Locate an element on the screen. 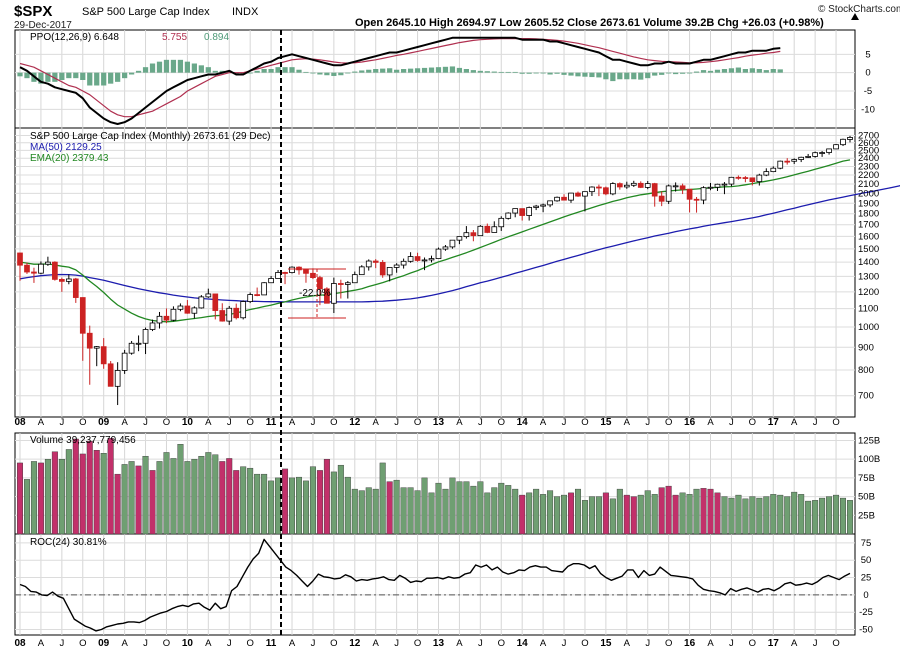 This screenshot has width=900, height=650. price-tick-label: 2400 is located at coordinates (868, 158).